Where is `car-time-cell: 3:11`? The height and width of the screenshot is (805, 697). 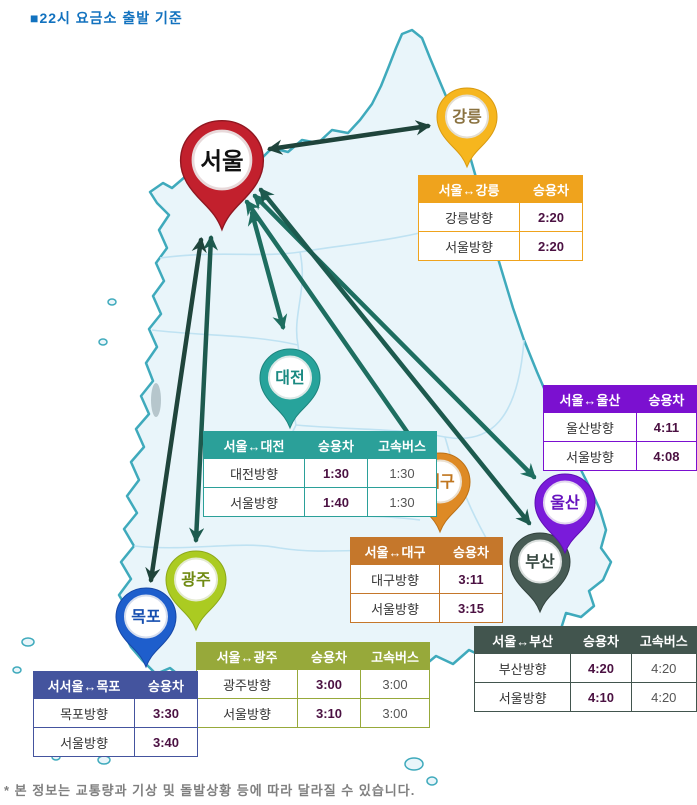
car-time-cell: 3:11 is located at coordinates (471, 579).